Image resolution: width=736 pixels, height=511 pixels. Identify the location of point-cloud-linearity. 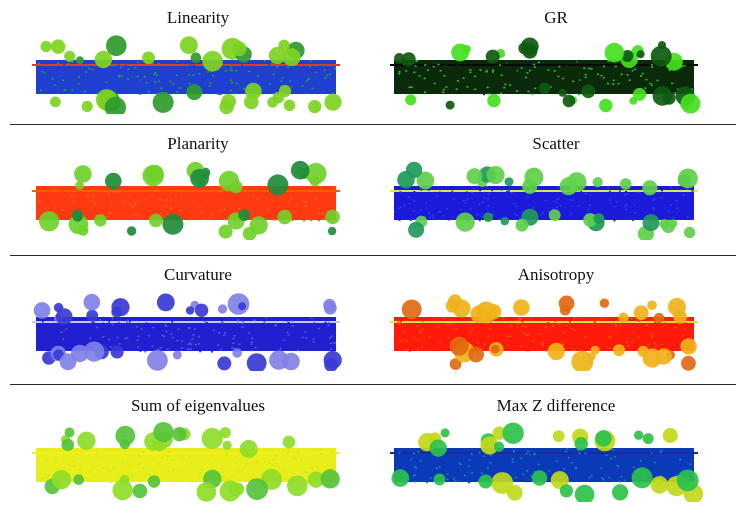
(198, 74).